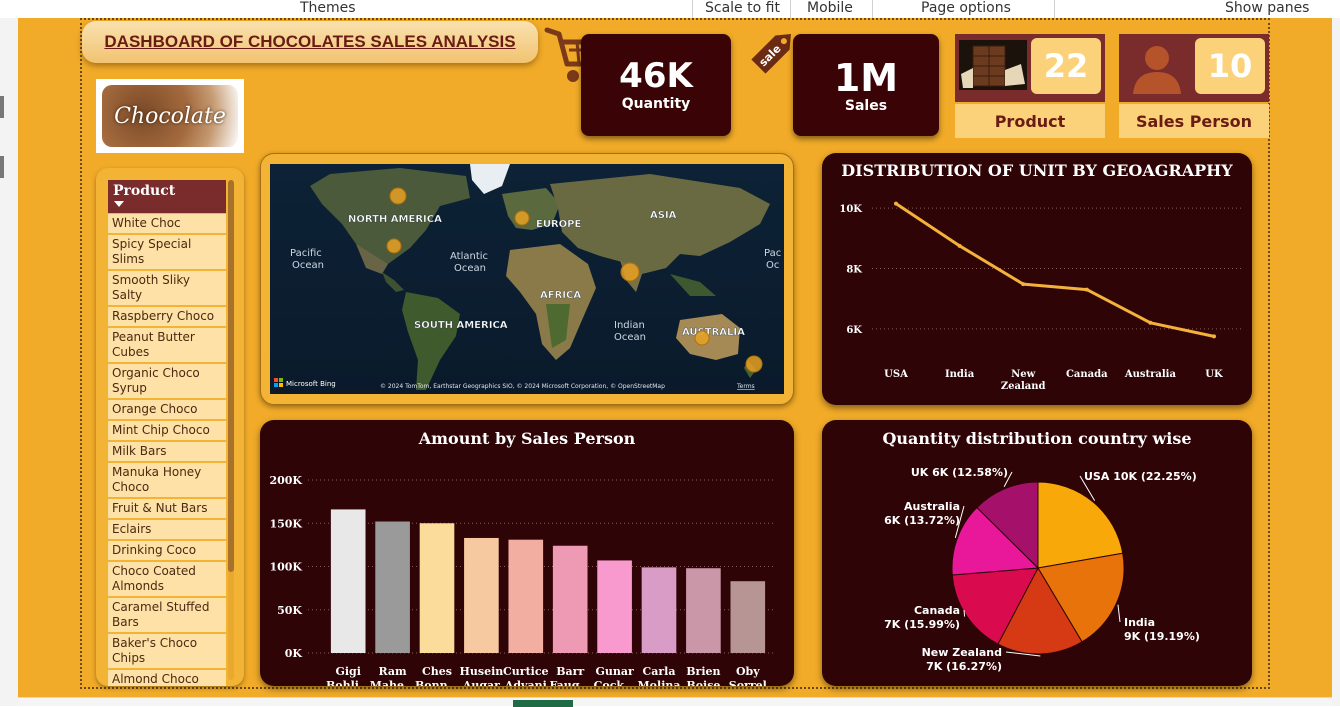 This screenshot has width=1340, height=707. Describe the element at coordinates (167, 288) in the screenshot. I see `slicer-item: Smooth Sliky Salty` at that location.